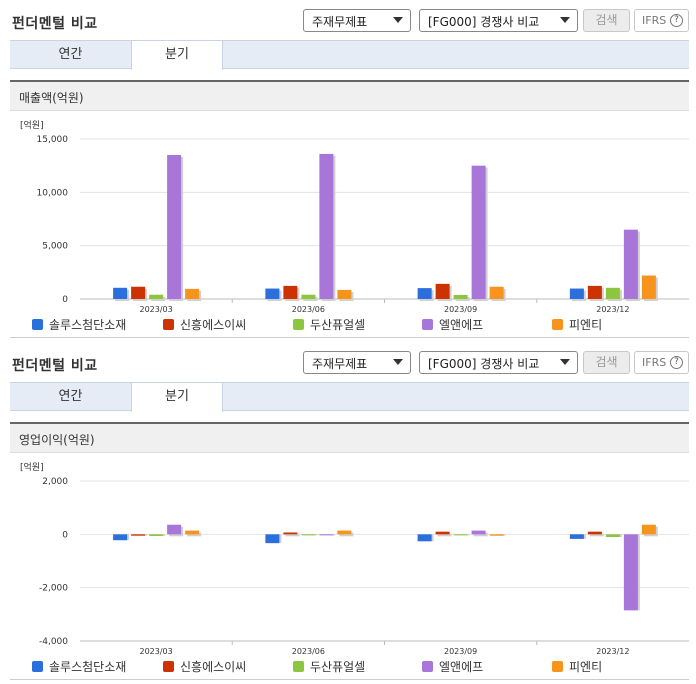 This screenshot has width=696, height=684. I want to click on legend-label: 피엔티, so click(586, 667).